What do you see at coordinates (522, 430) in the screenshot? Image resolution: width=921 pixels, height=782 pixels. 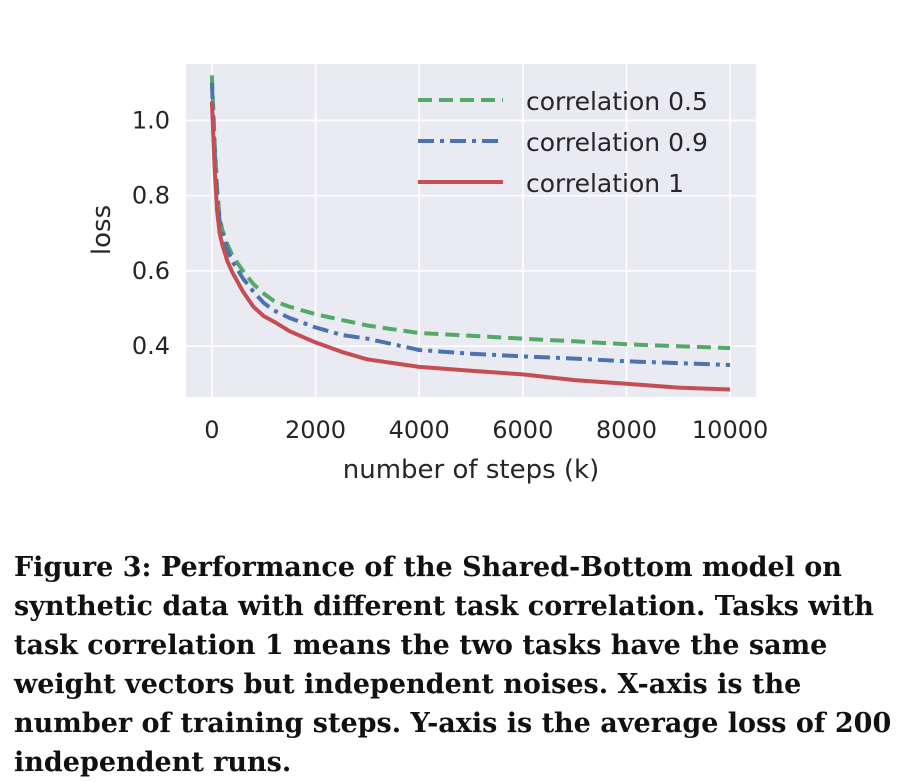 I see `x-tick-label: 6000` at bounding box center [522, 430].